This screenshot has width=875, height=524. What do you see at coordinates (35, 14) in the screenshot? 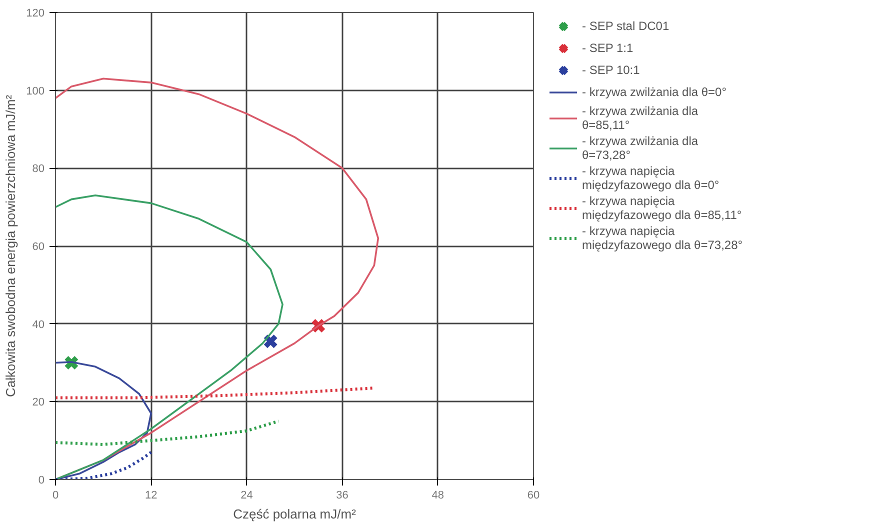
I see `y-tick-label: 120` at bounding box center [35, 14].